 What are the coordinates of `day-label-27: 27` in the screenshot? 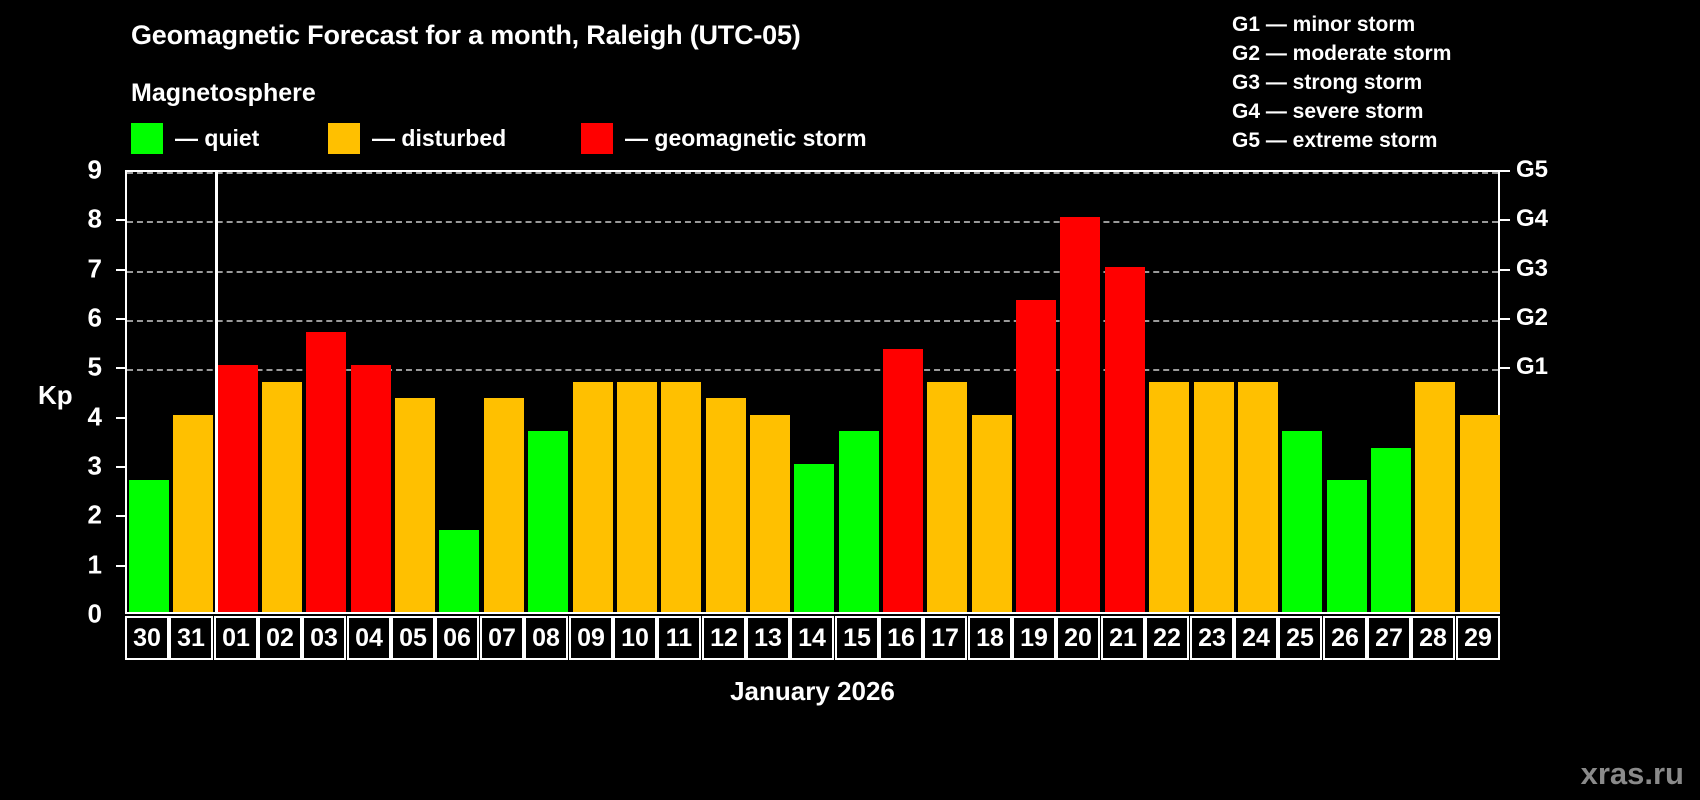 It's located at (1389, 638).